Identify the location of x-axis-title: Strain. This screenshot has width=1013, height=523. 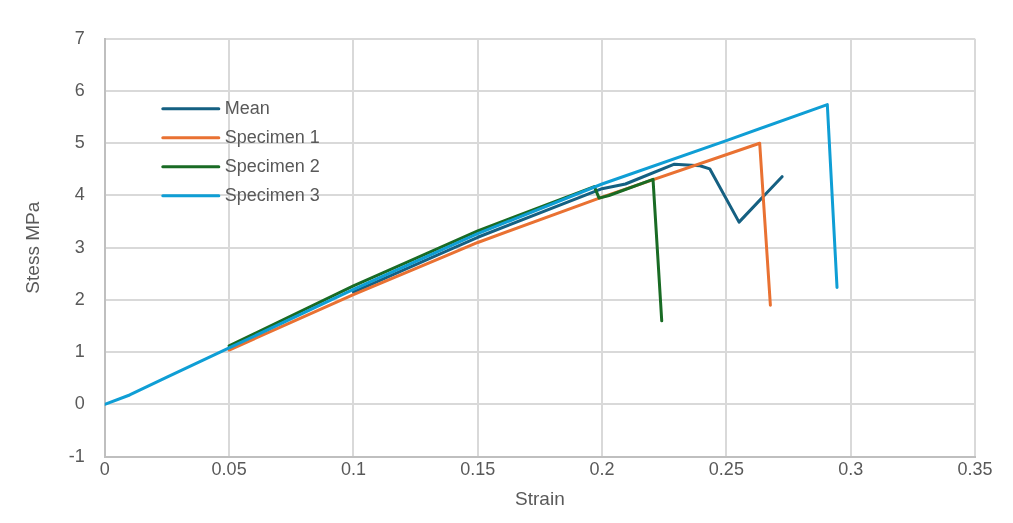
(540, 498).